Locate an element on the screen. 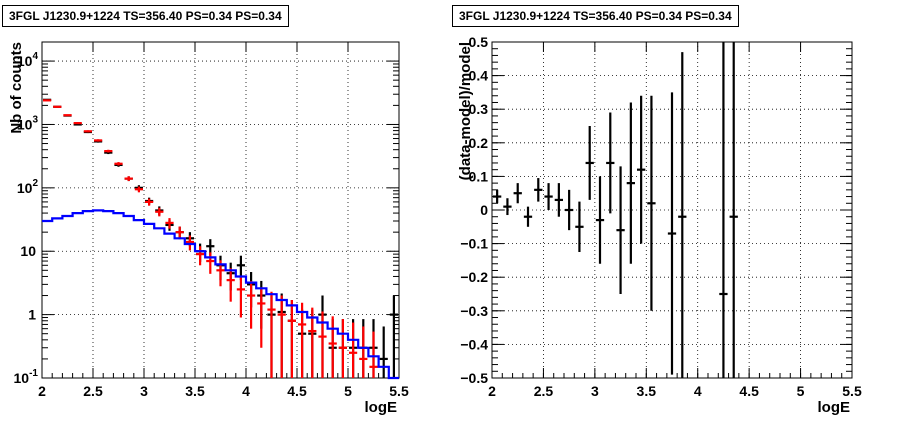 The image size is (898, 421). y-tick-label: −0.2 is located at coordinates (474, 277).